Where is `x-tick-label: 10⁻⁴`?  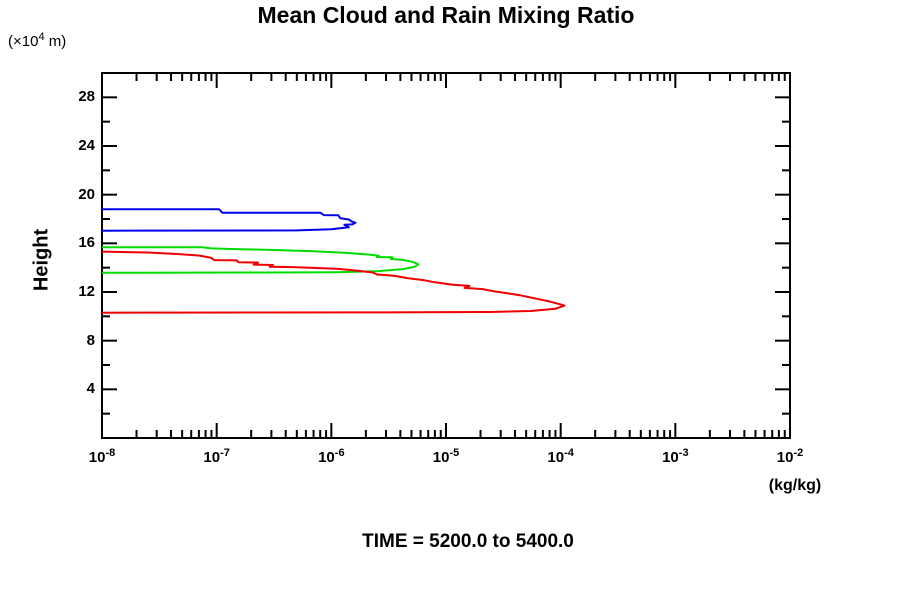
x-tick-label: 10⁻⁴ is located at coordinates (560, 456).